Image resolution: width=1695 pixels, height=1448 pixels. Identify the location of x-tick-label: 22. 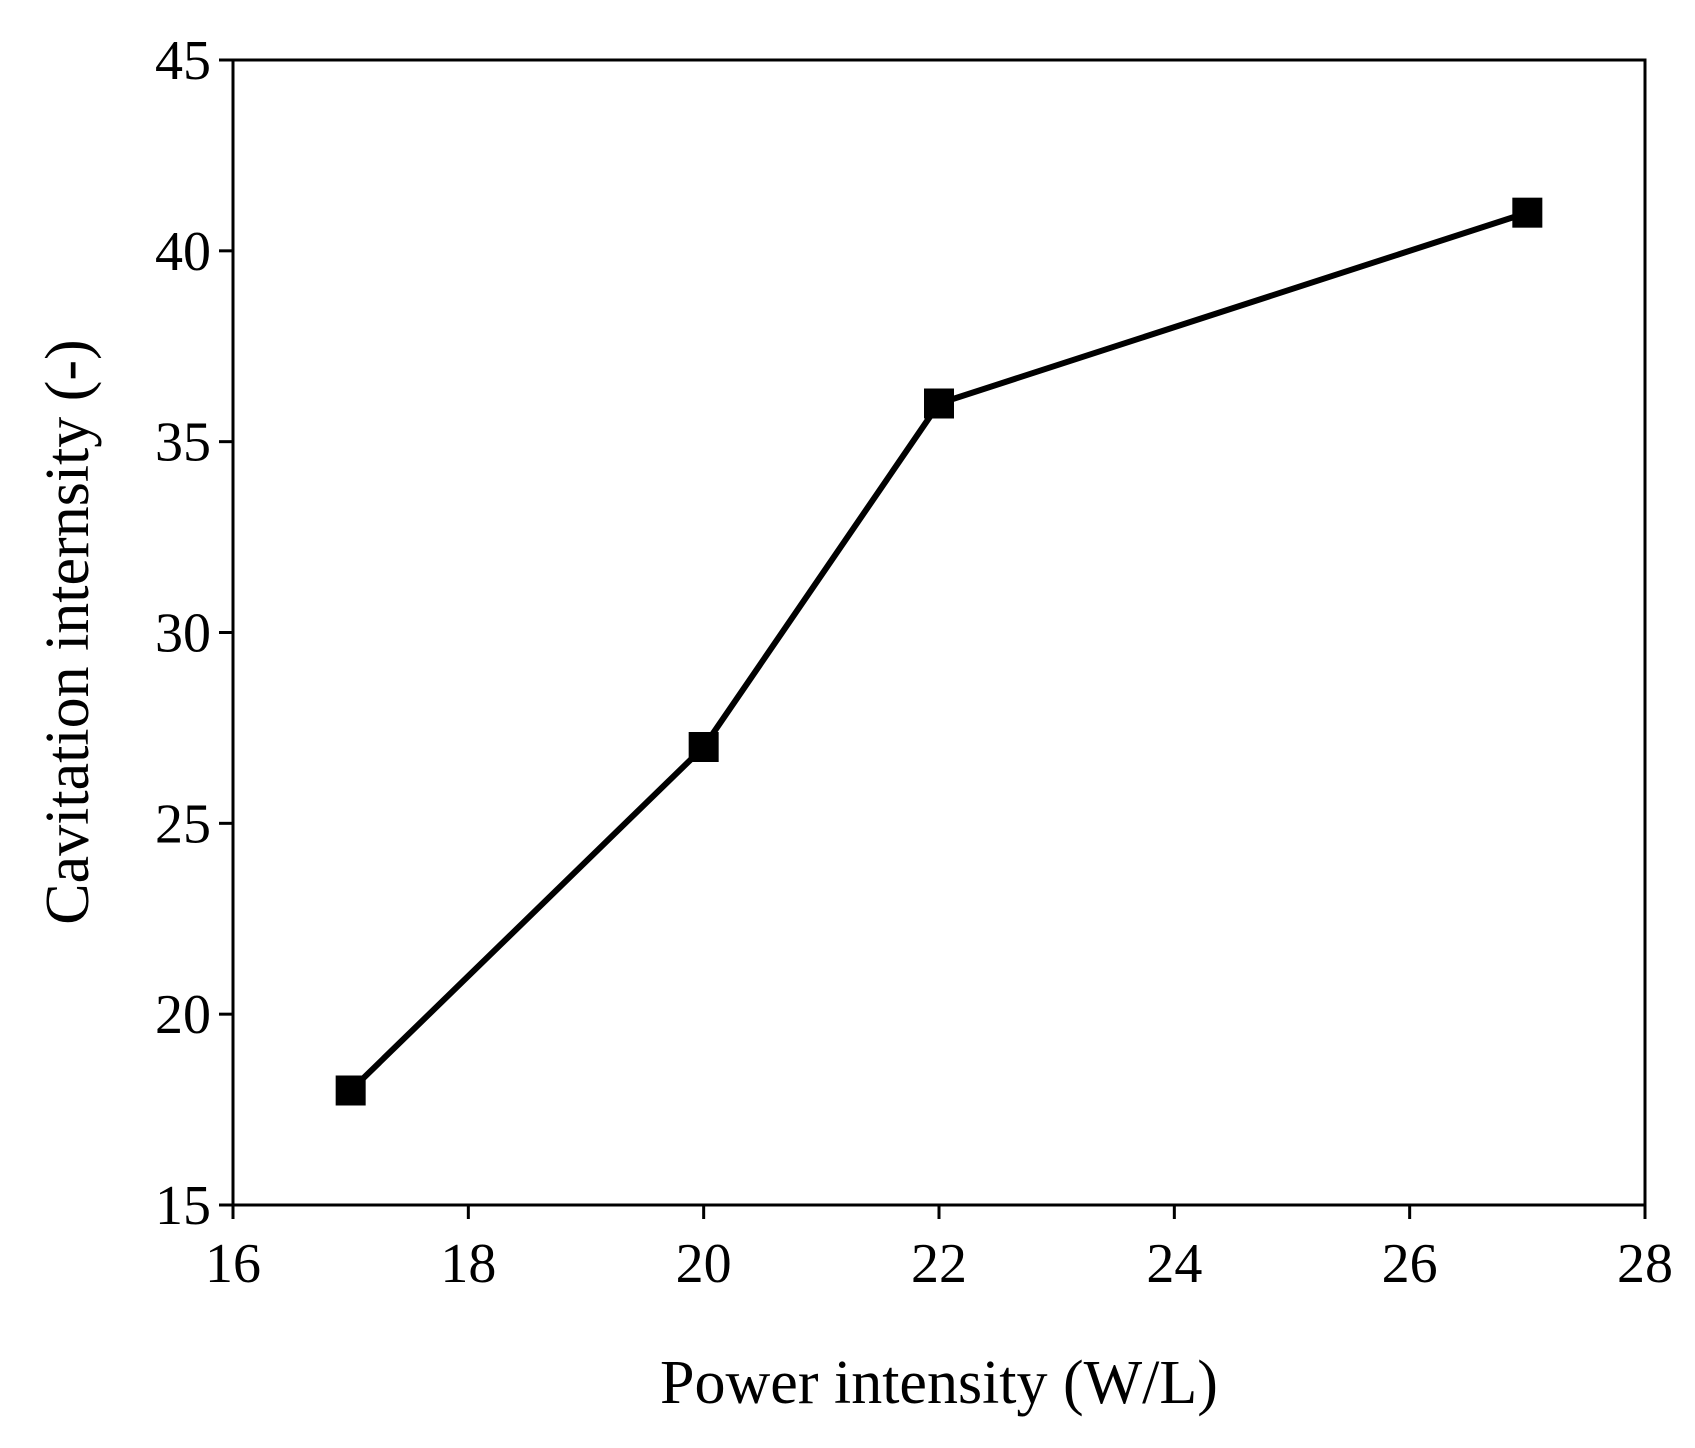
(939, 1264).